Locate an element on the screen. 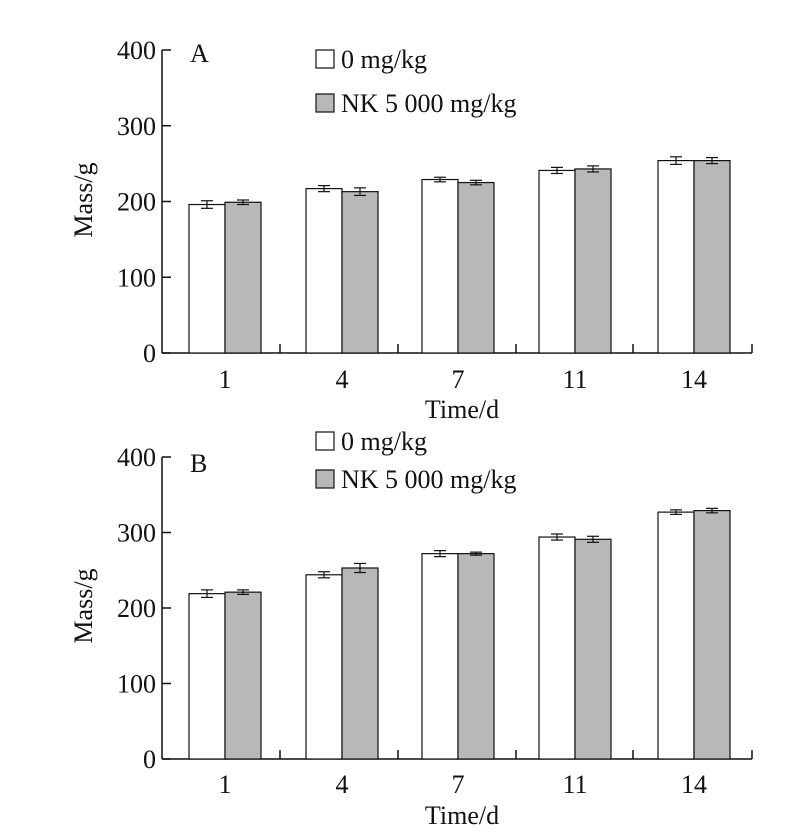 The height and width of the screenshot is (834, 794). panel-label: B is located at coordinates (198, 463).